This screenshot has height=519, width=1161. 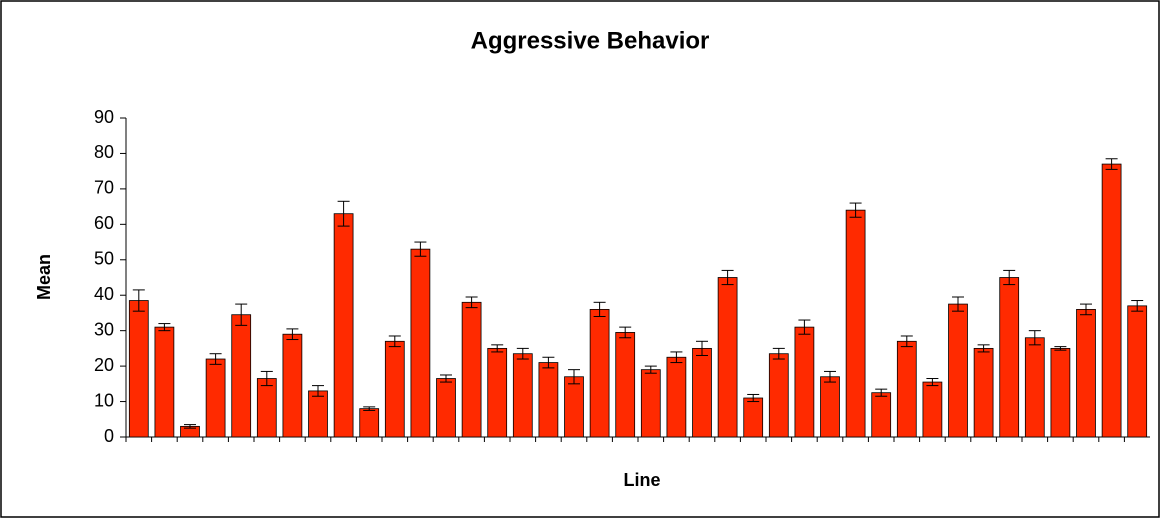 I want to click on y-tick-label: 70, so click(x=104, y=188).